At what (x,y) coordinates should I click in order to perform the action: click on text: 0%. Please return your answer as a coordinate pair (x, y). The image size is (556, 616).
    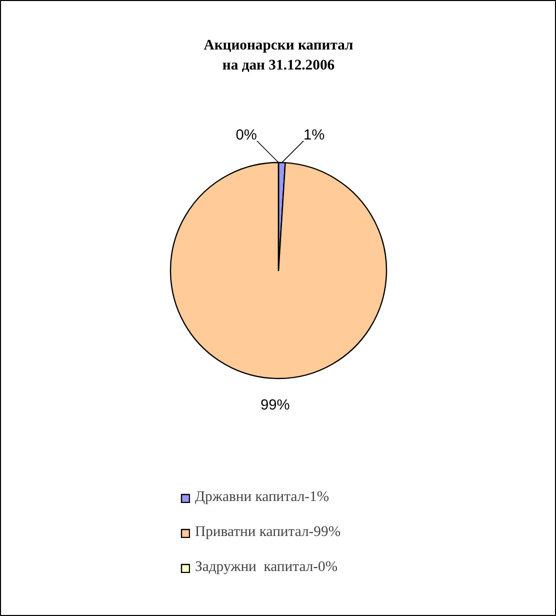
    Looking at the image, I should click on (246, 136).